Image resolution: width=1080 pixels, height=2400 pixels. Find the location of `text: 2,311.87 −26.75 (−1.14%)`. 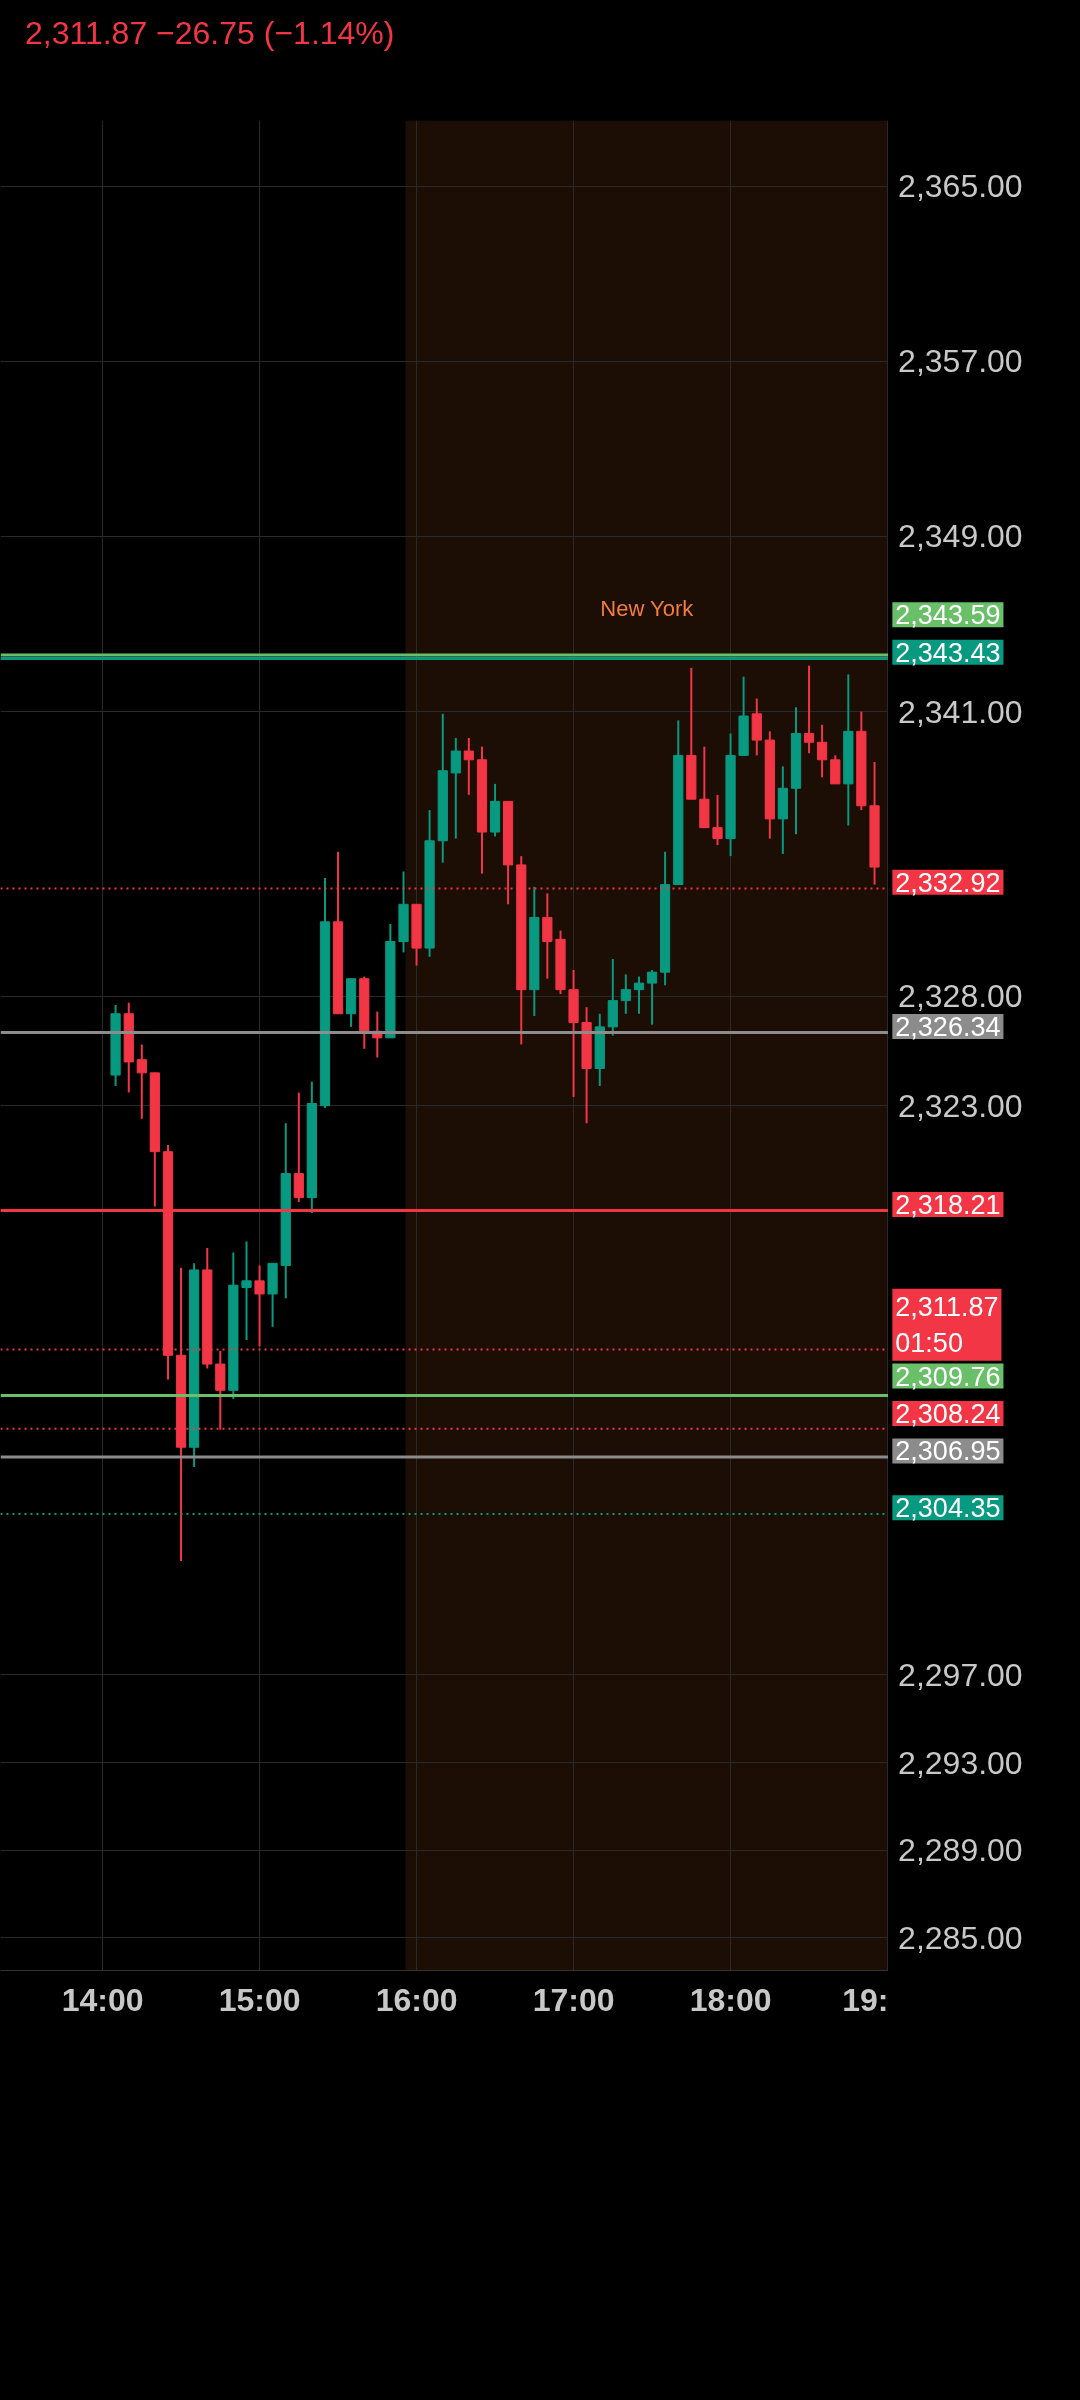

text: 2,311.87 −26.75 (−1.14%) is located at coordinates (210, 33).